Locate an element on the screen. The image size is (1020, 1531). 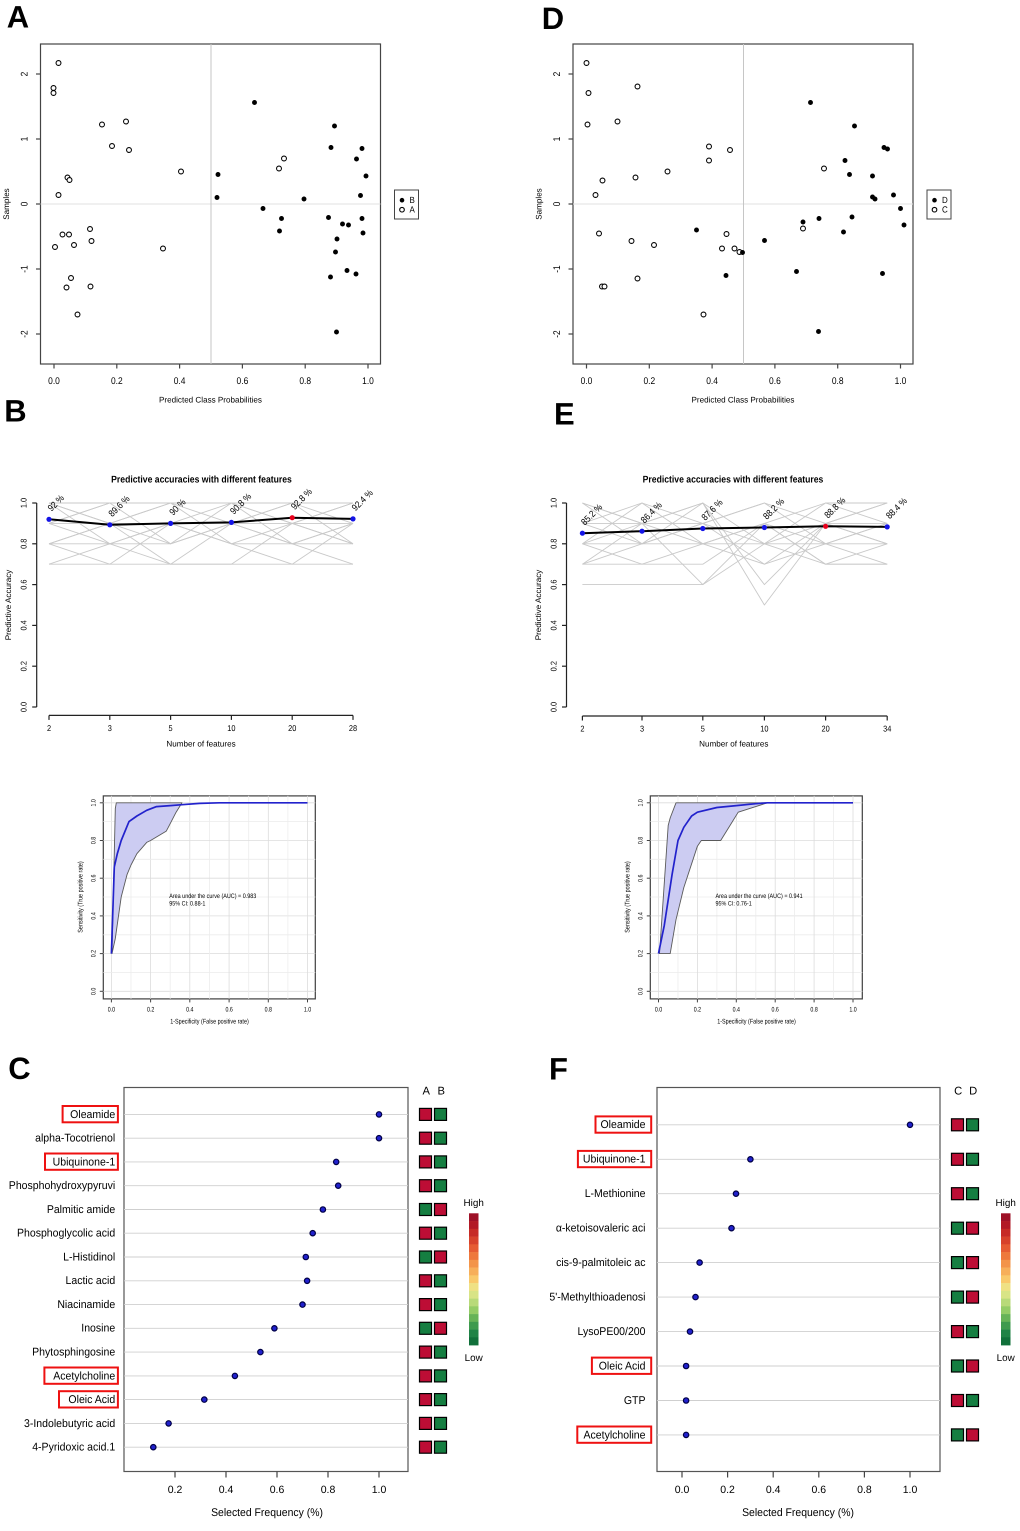
svg-text: L-Histidinol is located at coordinates (89, 1257).